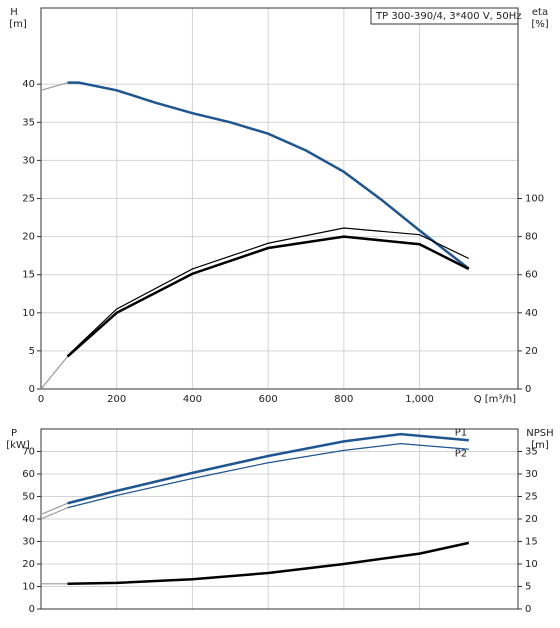 Image resolution: width=560 pixels, height=628 pixels. I want to click on x-tick-label: 400, so click(192, 399).